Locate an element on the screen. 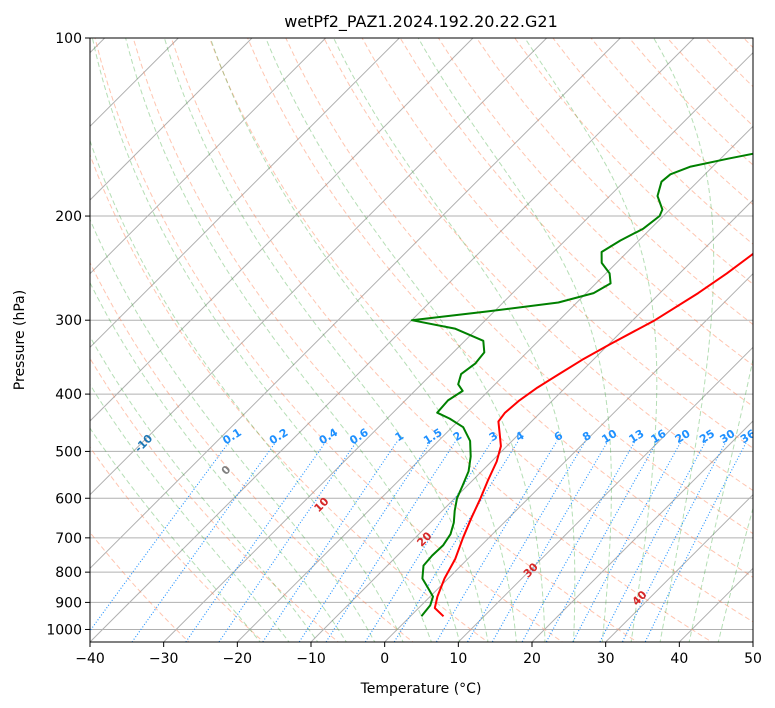 The image size is (775, 708). mixing-ratio-label: 36 is located at coordinates (748, 436).